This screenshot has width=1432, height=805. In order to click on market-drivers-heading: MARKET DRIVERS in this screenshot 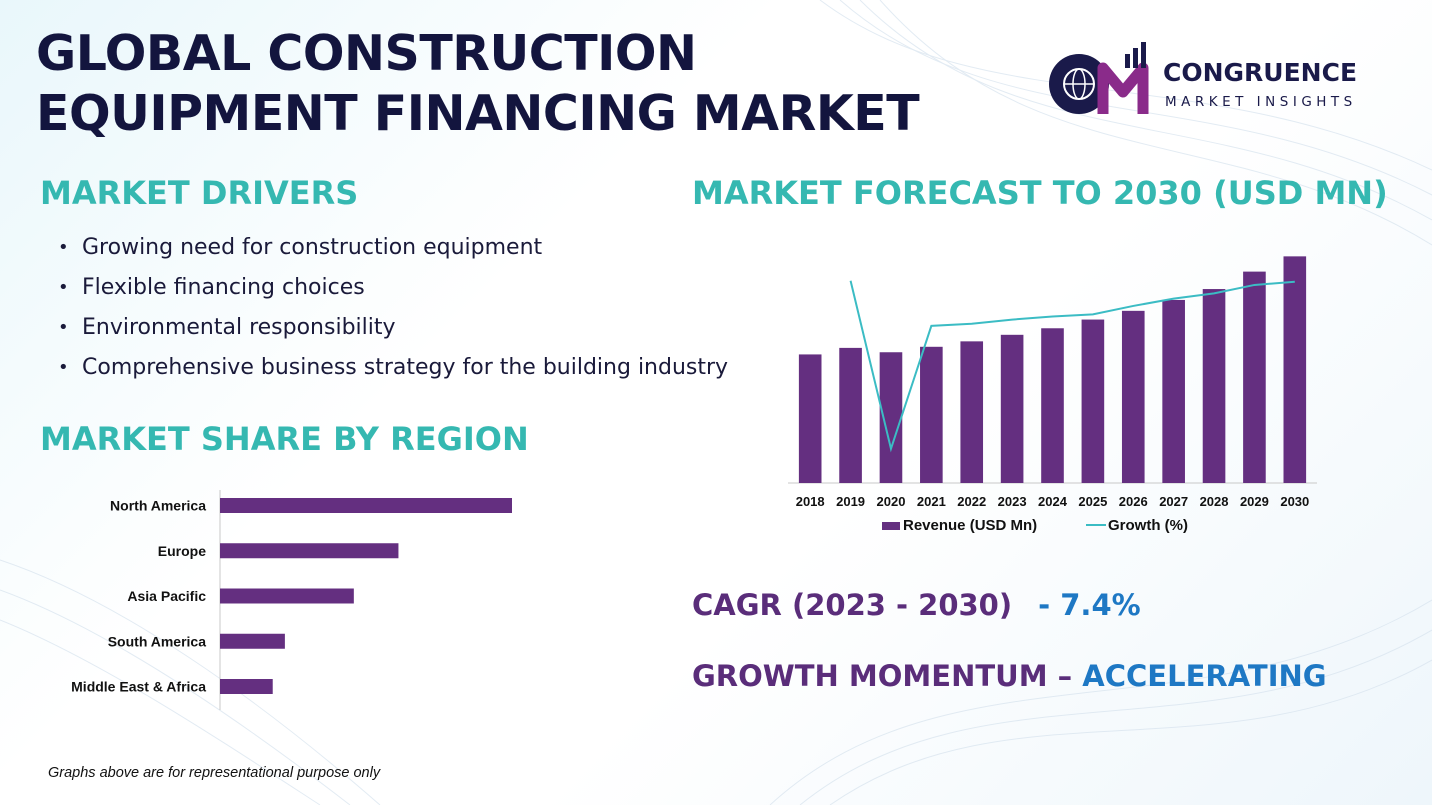, I will do `click(199, 193)`.